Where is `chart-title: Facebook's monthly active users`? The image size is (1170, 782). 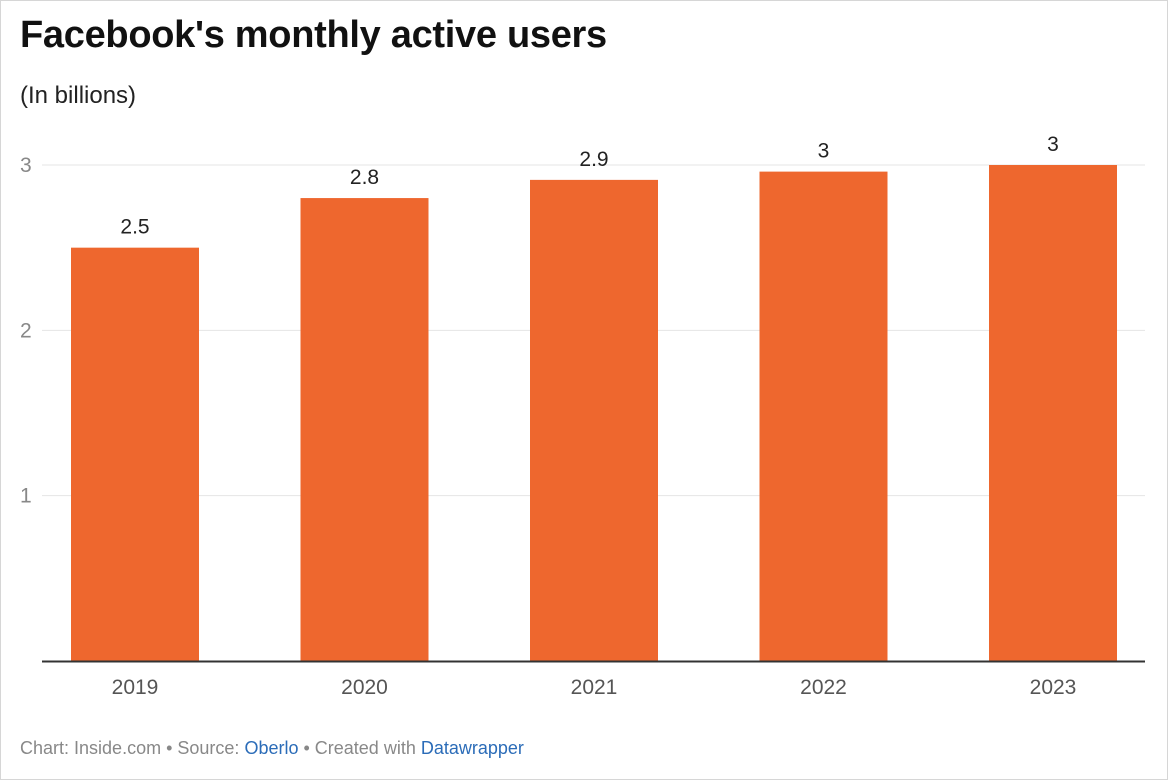 chart-title: Facebook's monthly active users is located at coordinates (313, 35).